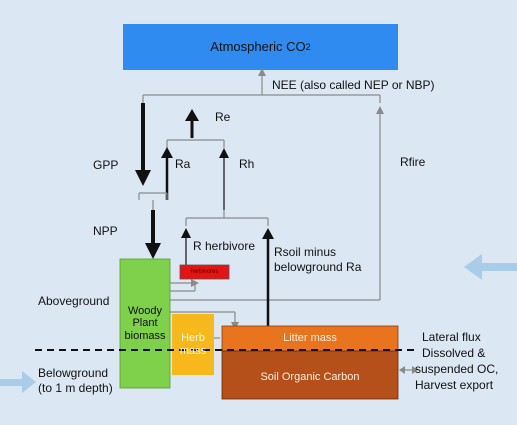 Image resolution: width=517 pixels, height=425 pixels. What do you see at coordinates (186, 246) in the screenshot?
I see `r-herbivore-arrow` at bounding box center [186, 246].